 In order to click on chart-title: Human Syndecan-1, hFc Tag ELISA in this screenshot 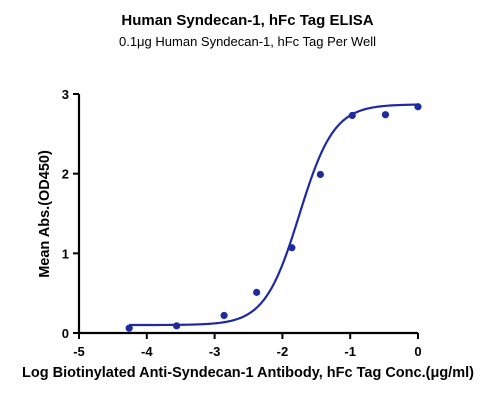, I will do `click(247, 20)`.